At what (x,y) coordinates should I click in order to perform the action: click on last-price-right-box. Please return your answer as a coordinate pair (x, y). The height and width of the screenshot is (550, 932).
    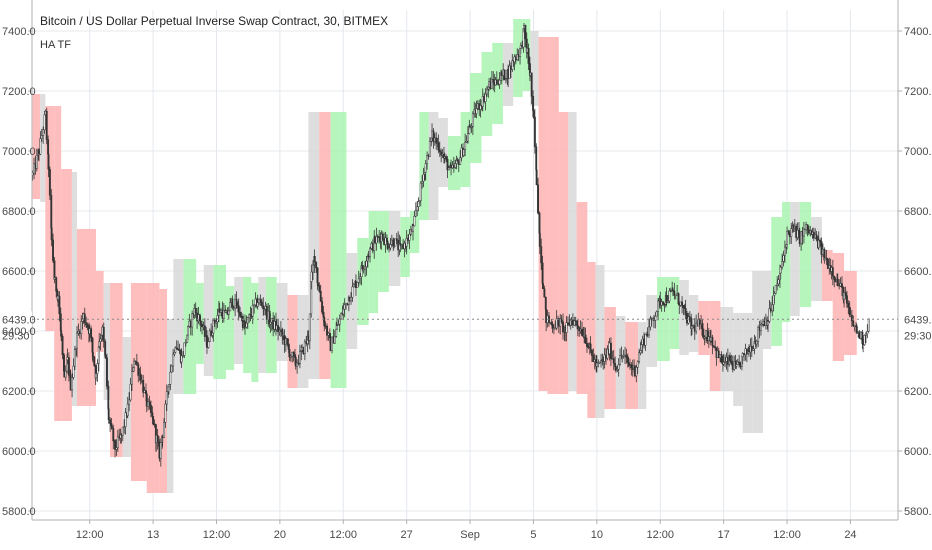
    Looking at the image, I should click on (915, 326).